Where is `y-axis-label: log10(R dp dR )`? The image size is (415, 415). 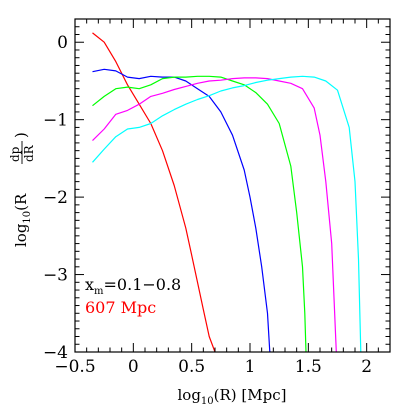 y-axis-label: log10(R dp dR ) is located at coordinates (22, 189).